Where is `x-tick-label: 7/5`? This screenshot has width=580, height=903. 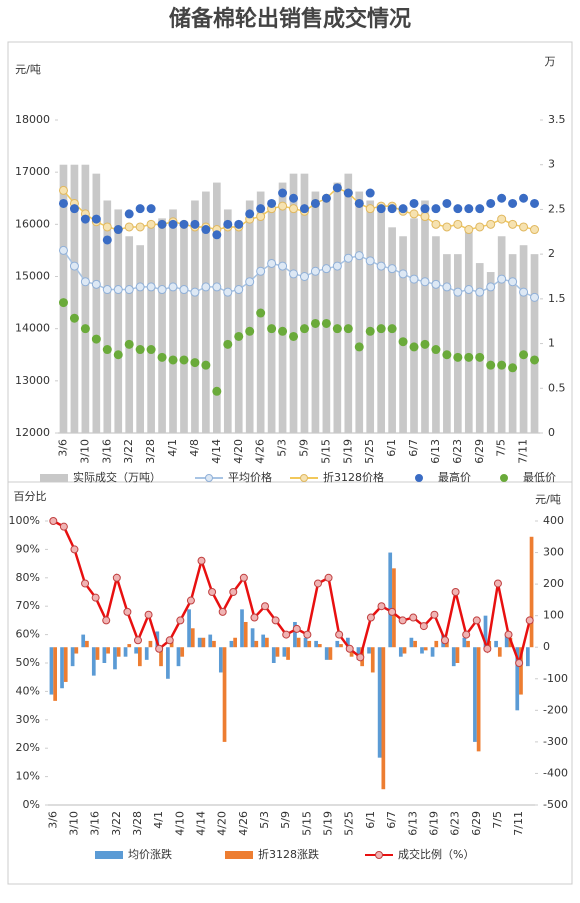 x-tick-label: 7/5 is located at coordinates (497, 820).